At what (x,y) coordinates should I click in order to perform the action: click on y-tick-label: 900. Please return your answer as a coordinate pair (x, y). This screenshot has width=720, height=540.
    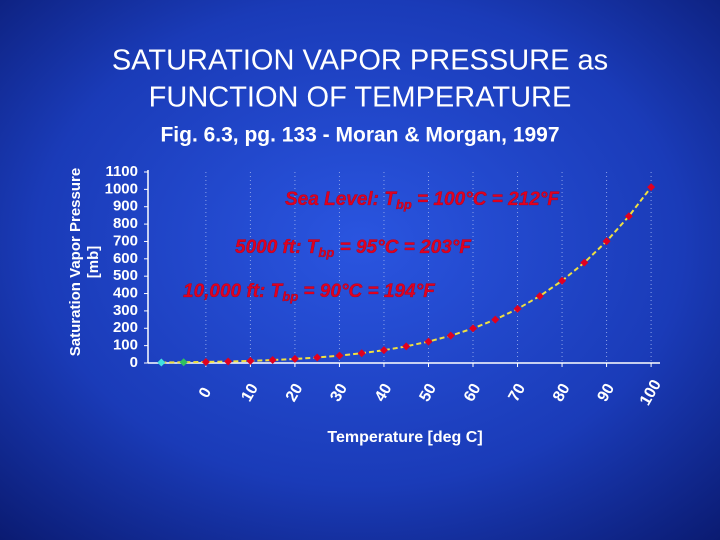
    Looking at the image, I should click on (125, 206).